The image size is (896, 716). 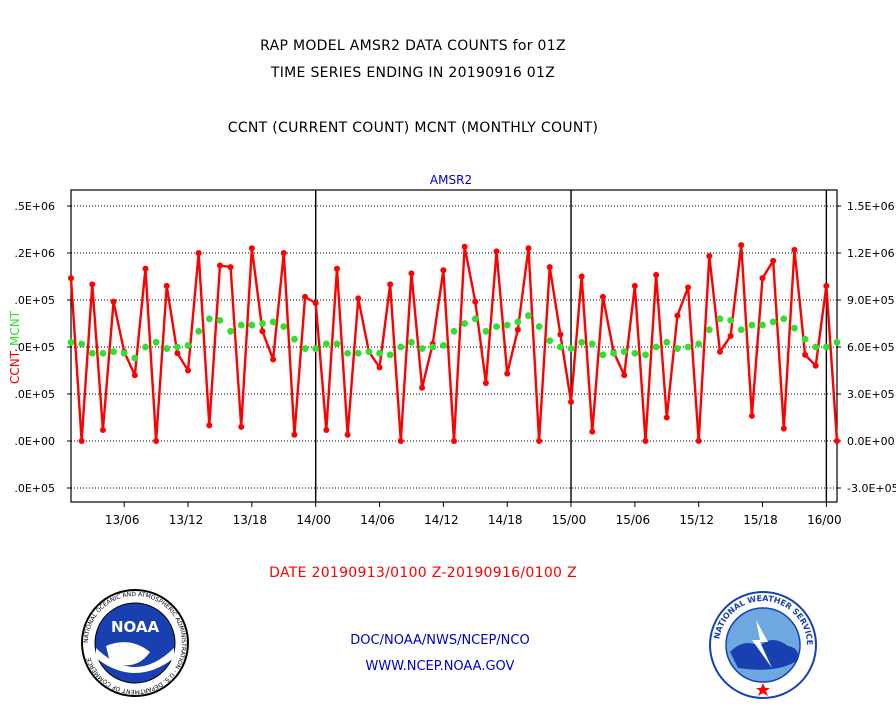 I want to click on ytick-label-left: .0E+00, so click(x=34, y=441).